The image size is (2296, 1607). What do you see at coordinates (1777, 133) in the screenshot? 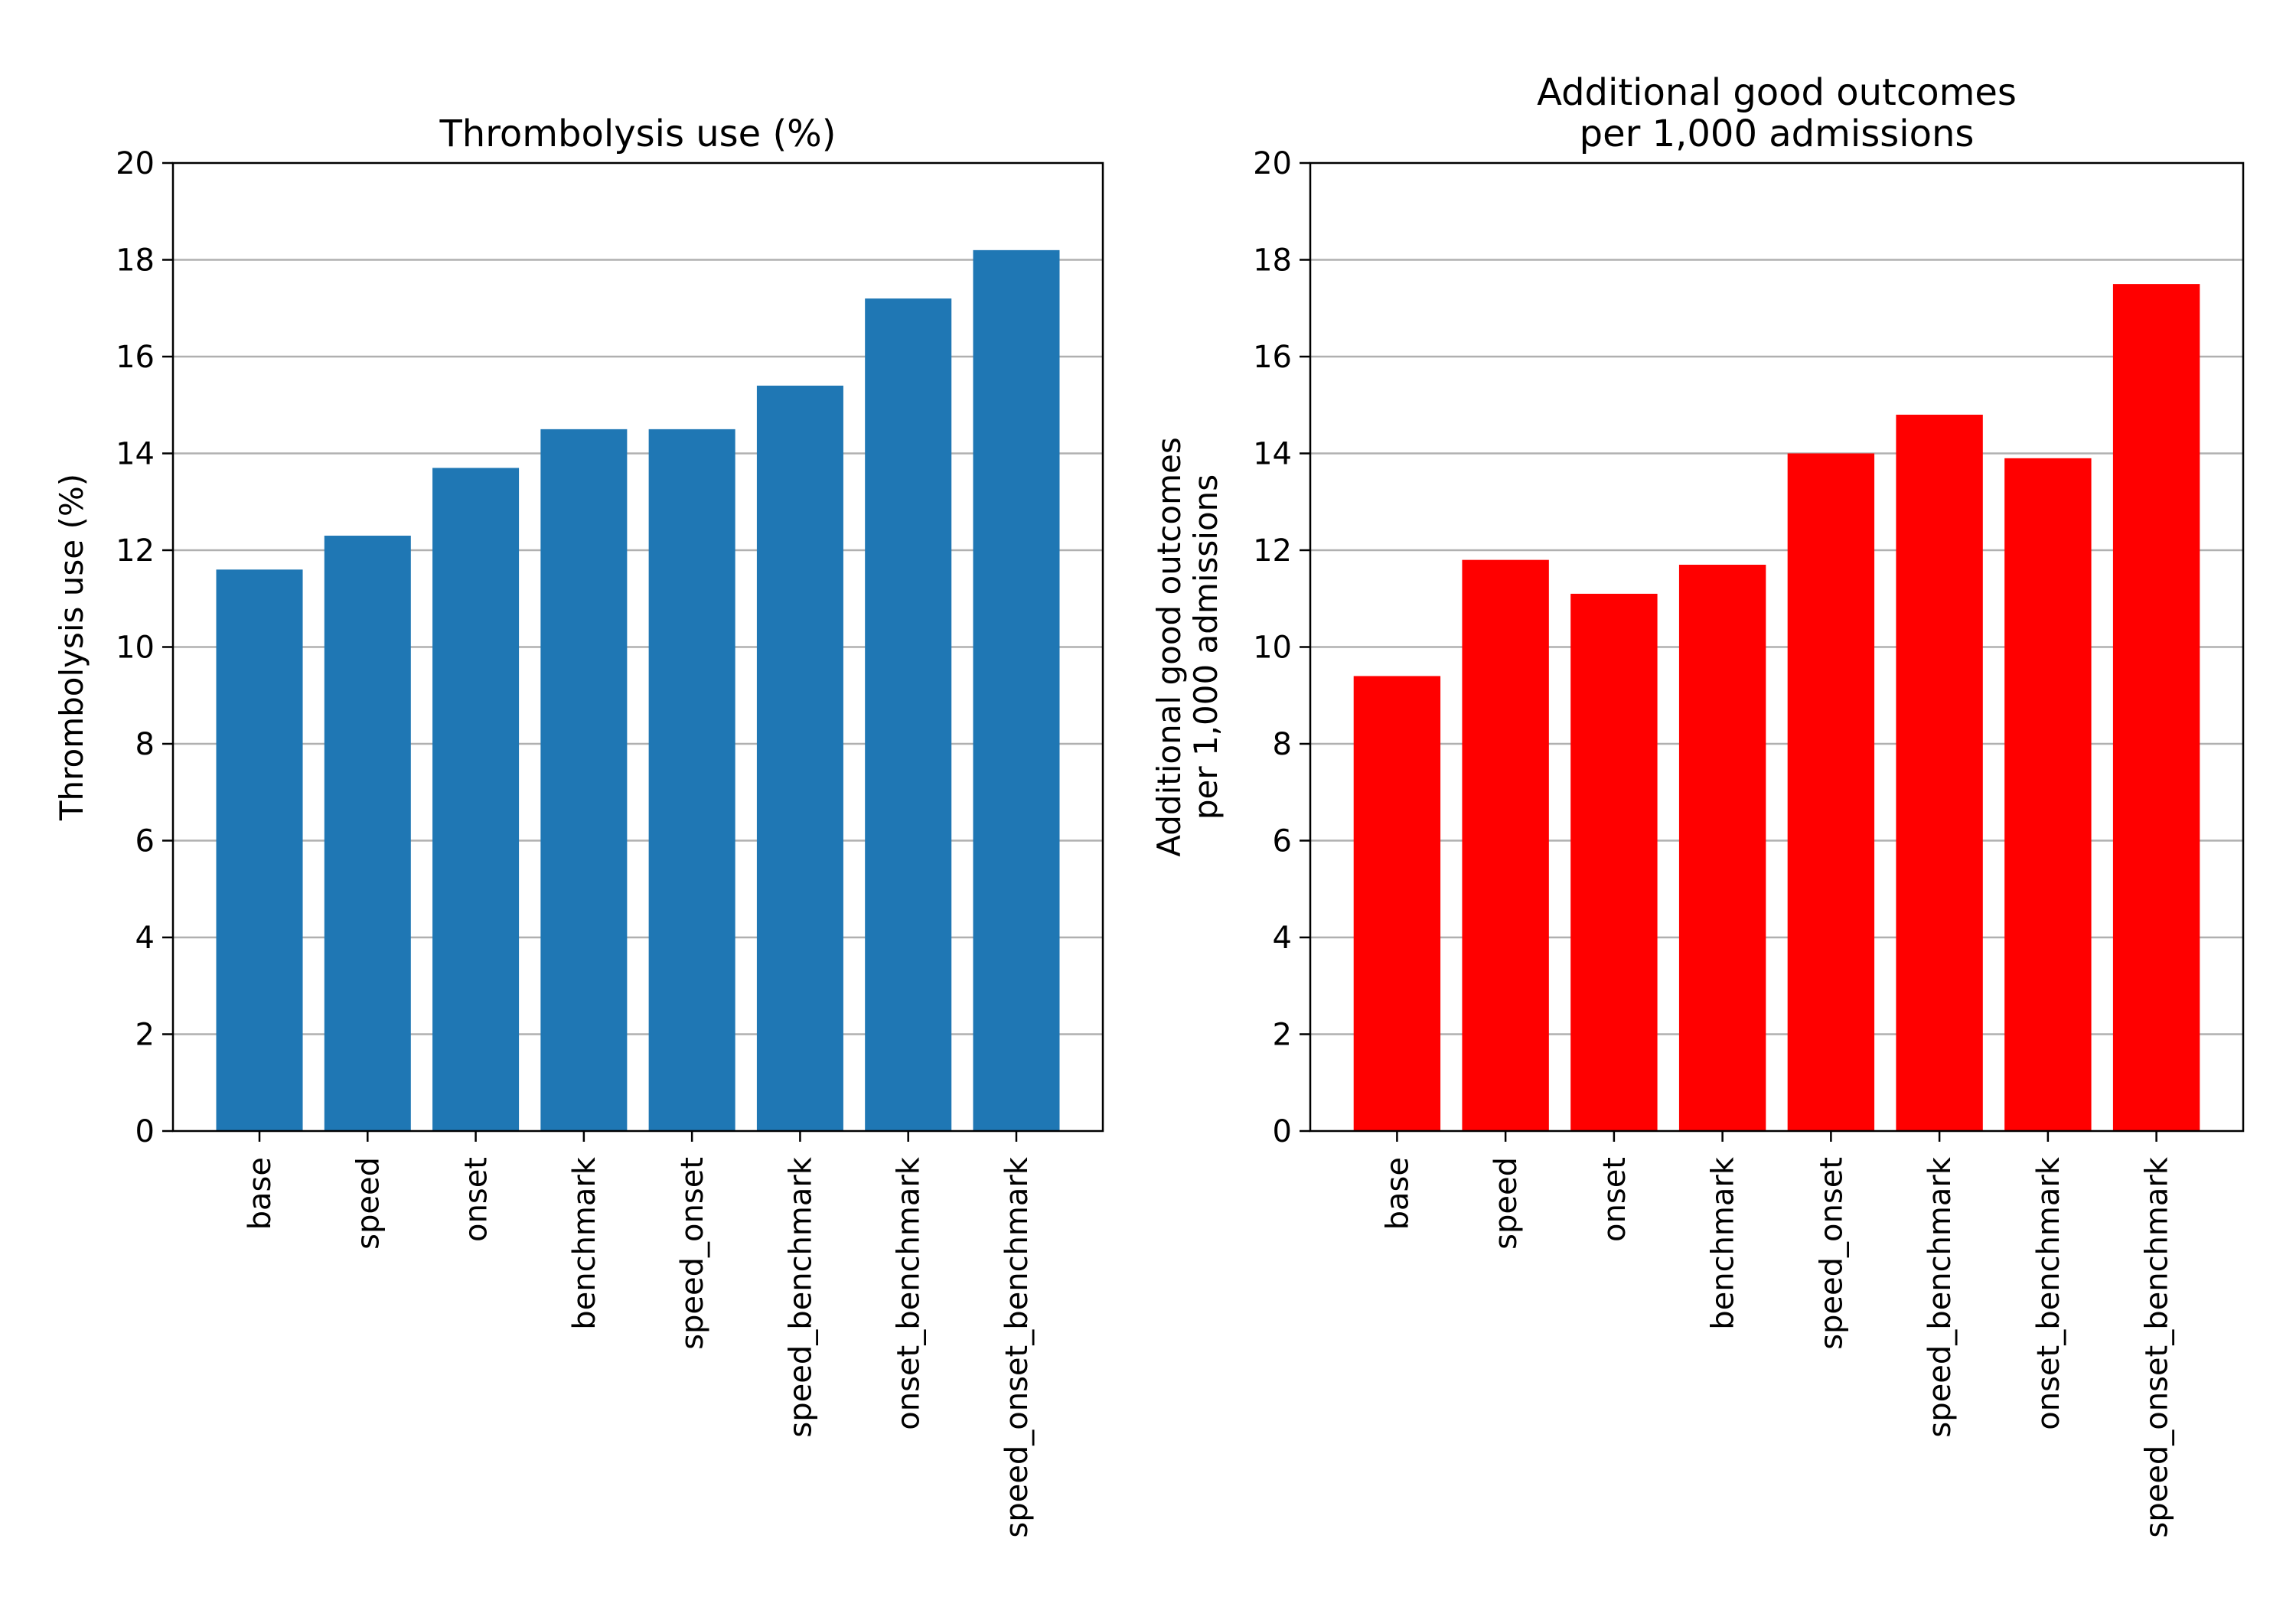
I see `chart-title: per 1,000 admissions` at bounding box center [1777, 133].